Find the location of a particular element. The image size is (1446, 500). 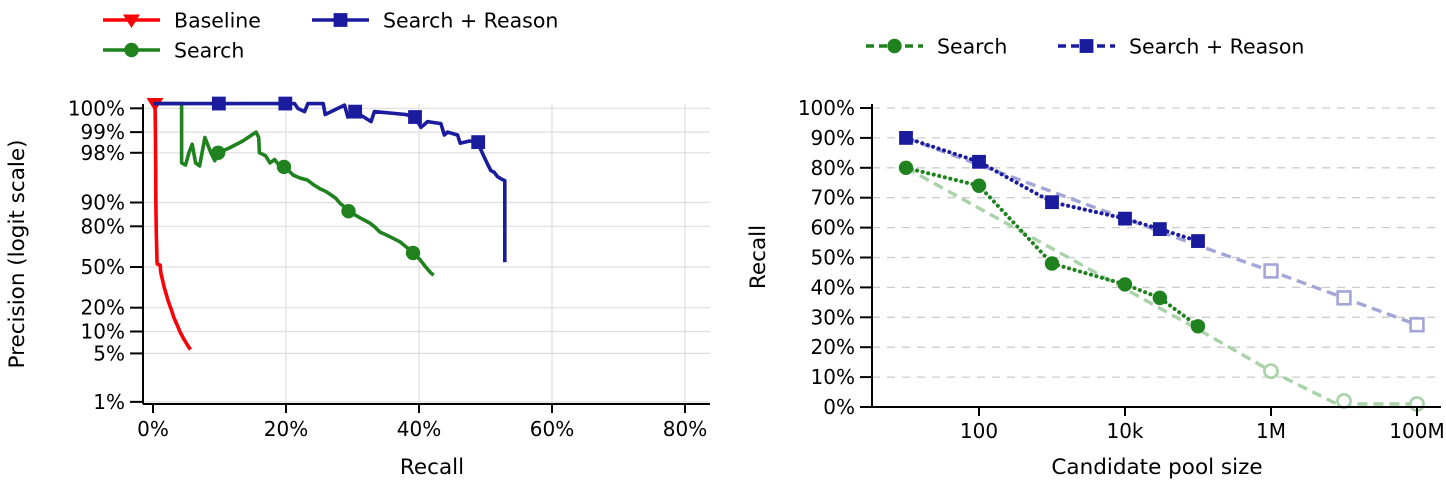

x-tick-label: 1M is located at coordinates (1271, 431).